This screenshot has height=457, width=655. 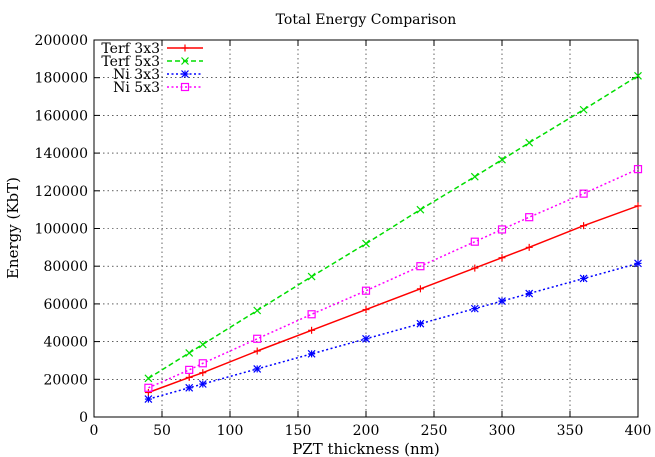 What do you see at coordinates (298, 431) in the screenshot?
I see `x-tick-label: 150` at bounding box center [298, 431].